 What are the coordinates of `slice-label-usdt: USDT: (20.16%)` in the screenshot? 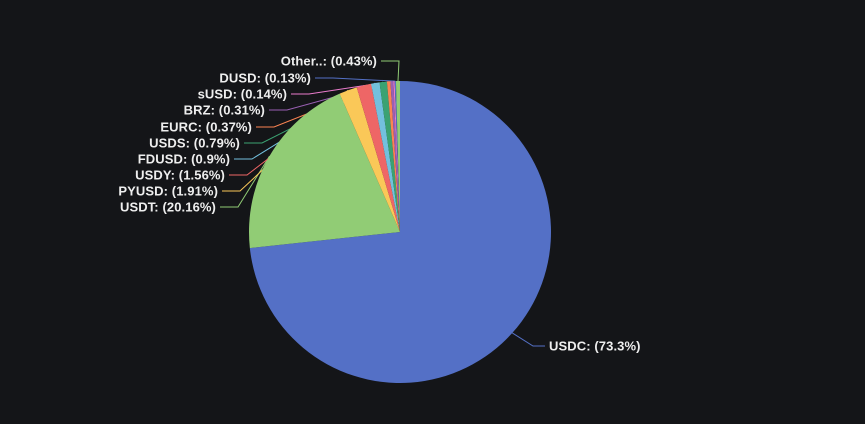 It's located at (168, 207).